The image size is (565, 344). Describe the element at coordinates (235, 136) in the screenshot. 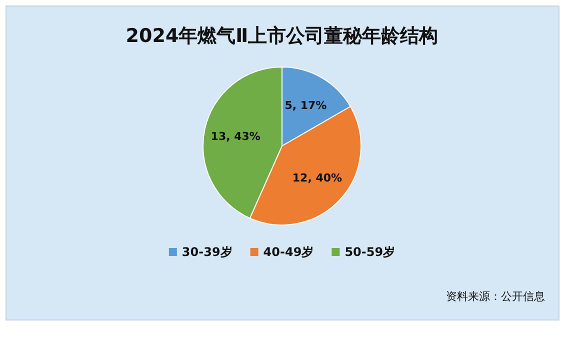

I see `data-label: 13, 43%` at that location.